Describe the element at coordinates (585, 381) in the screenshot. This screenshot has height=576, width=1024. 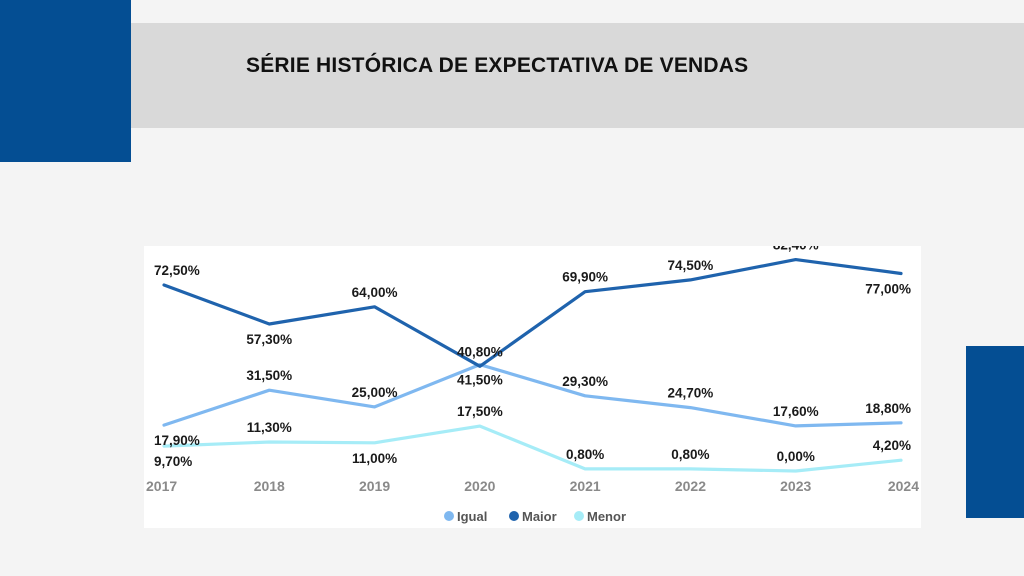
I see `data-label-igual: 29,30%` at that location.